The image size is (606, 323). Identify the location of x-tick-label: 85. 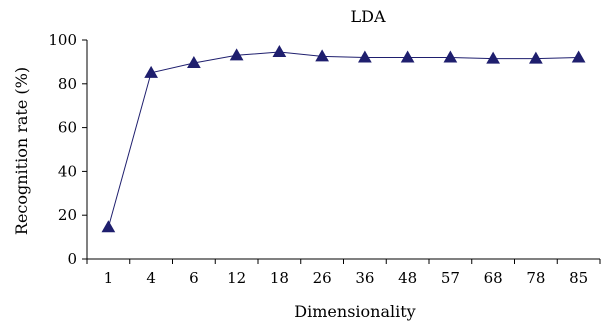
(578, 278).